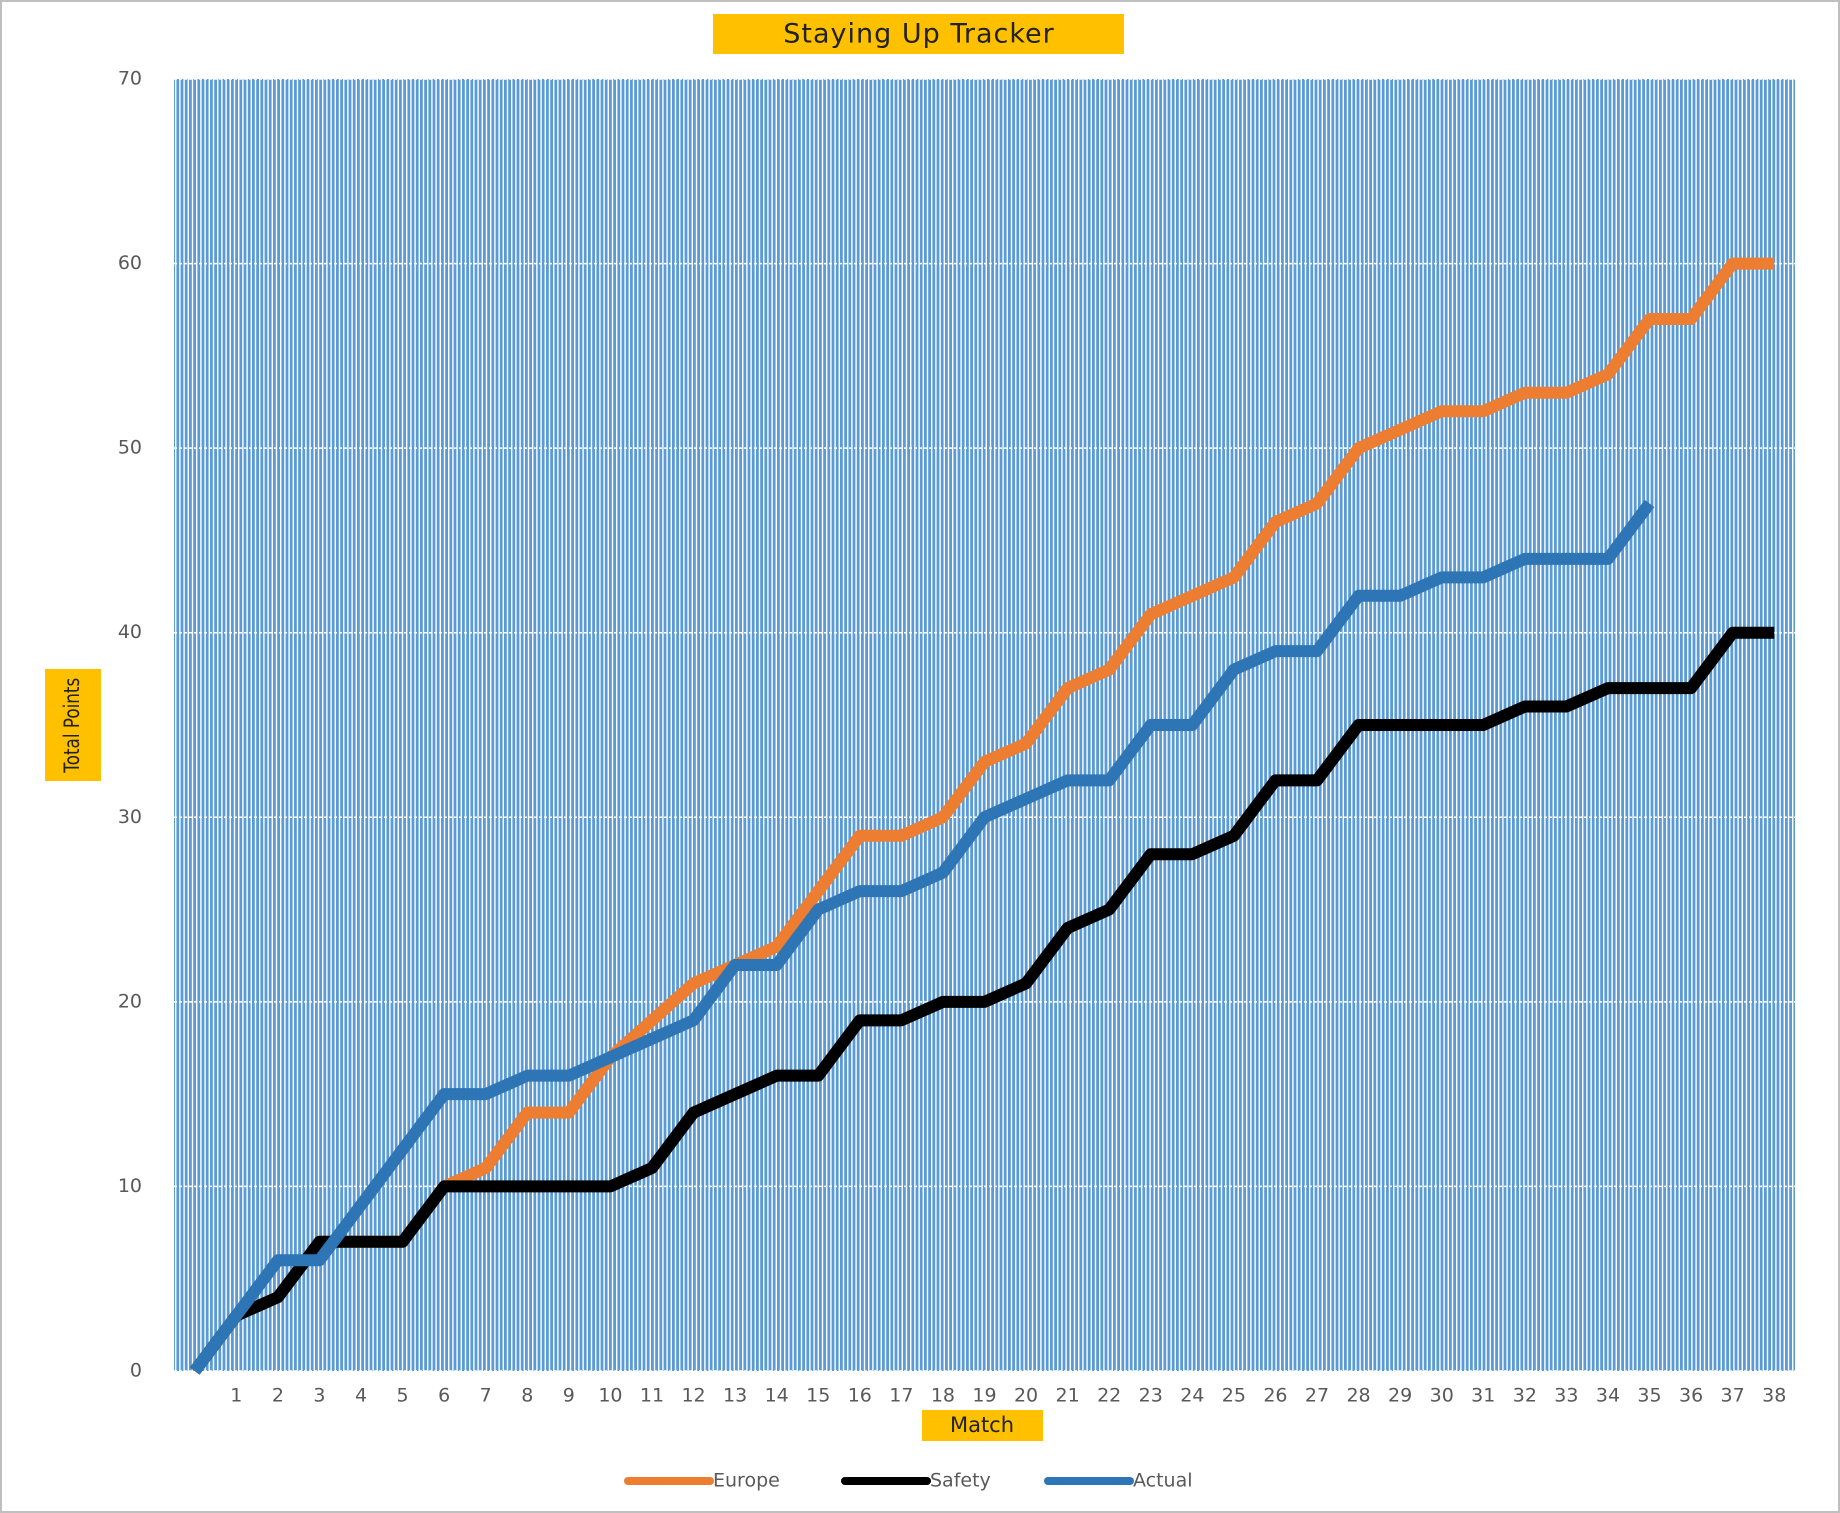 This screenshot has width=1840, height=1513. What do you see at coordinates (1109, 1396) in the screenshot?
I see `x-tick-label: 22` at bounding box center [1109, 1396].